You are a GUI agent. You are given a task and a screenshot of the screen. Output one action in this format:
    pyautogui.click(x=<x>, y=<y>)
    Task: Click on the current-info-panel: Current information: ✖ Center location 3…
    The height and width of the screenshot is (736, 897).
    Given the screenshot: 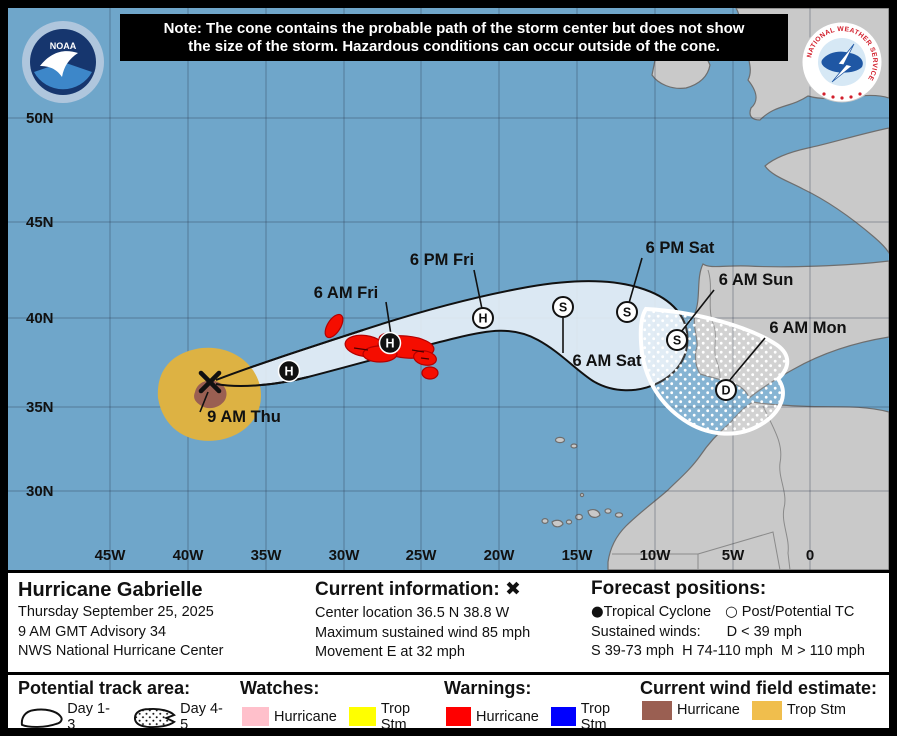 What is the action you would take?
    pyautogui.click(x=443, y=622)
    